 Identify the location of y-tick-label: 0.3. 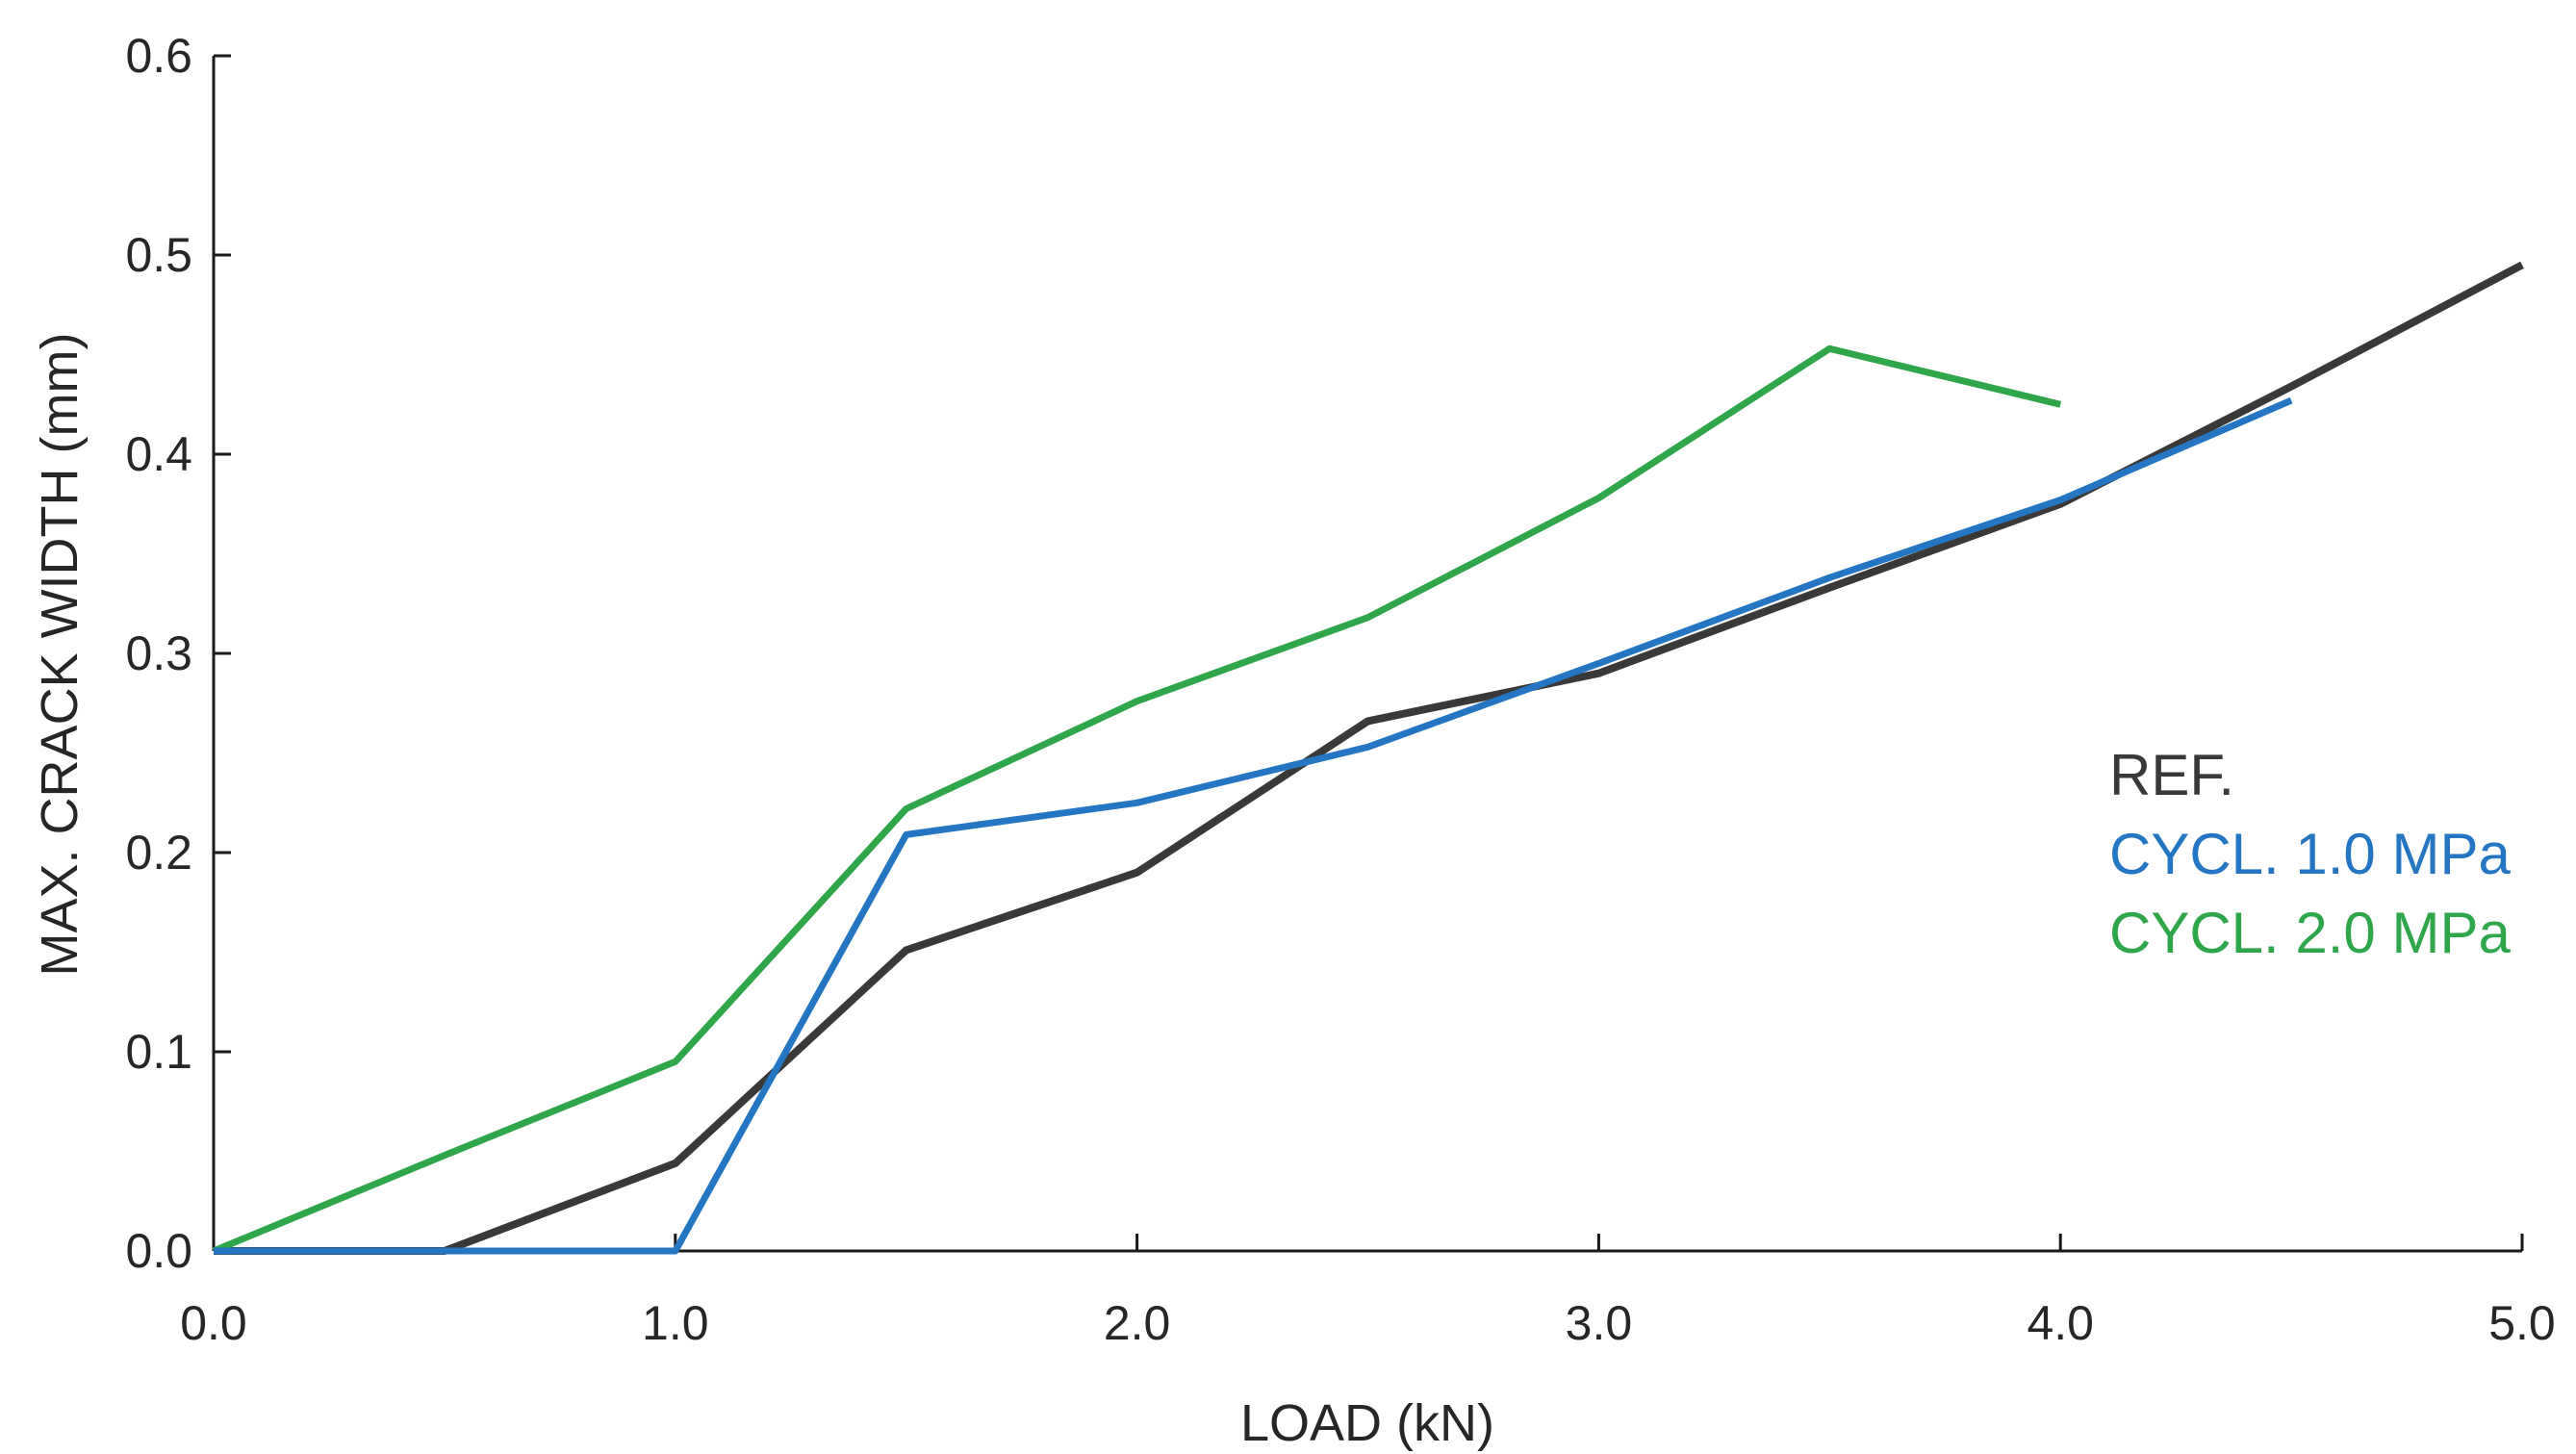
(158, 653).